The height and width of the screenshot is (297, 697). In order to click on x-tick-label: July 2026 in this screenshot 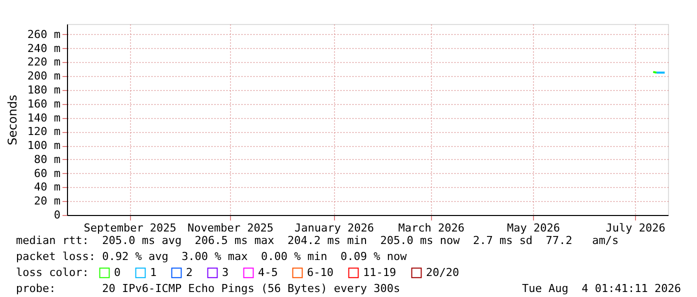, I will do `click(636, 228)`.